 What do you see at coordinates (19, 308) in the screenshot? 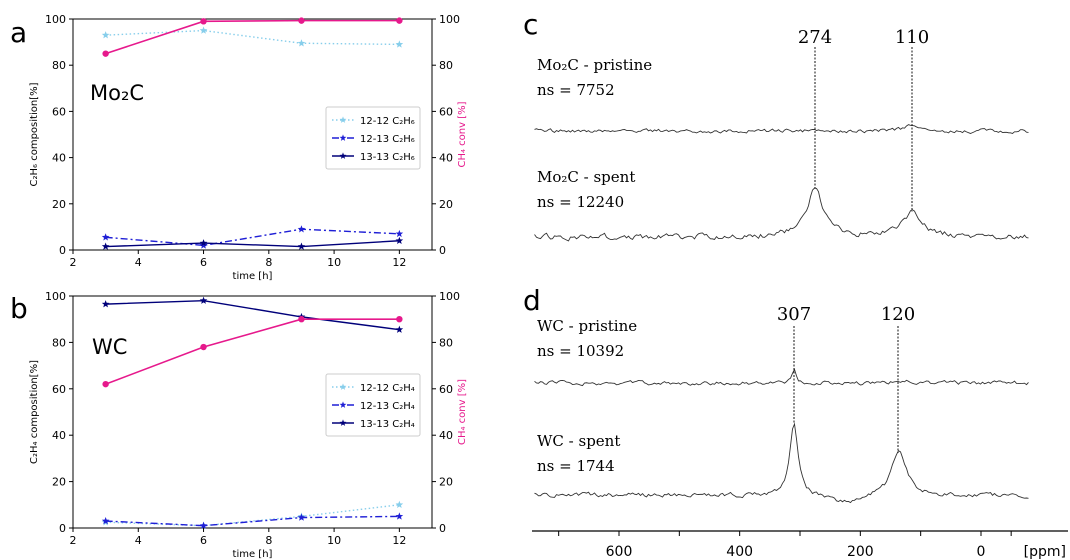
I see `panel-letter-b: b` at bounding box center [19, 308].